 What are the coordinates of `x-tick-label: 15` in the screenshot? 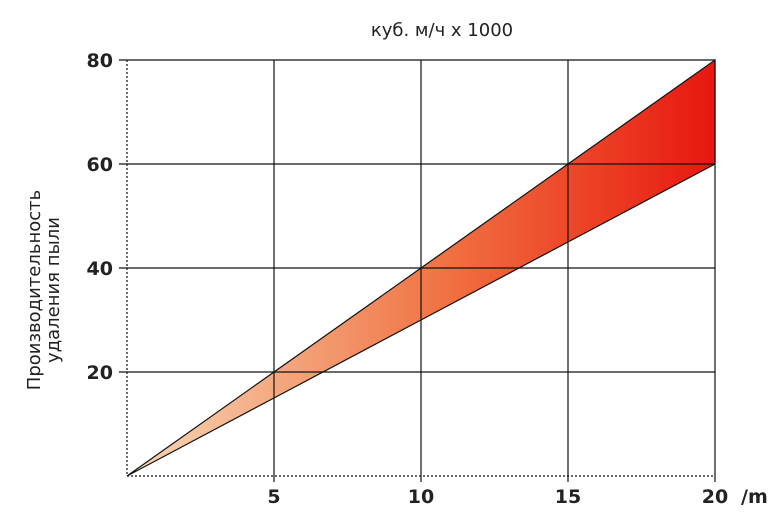 It's located at (568, 497).